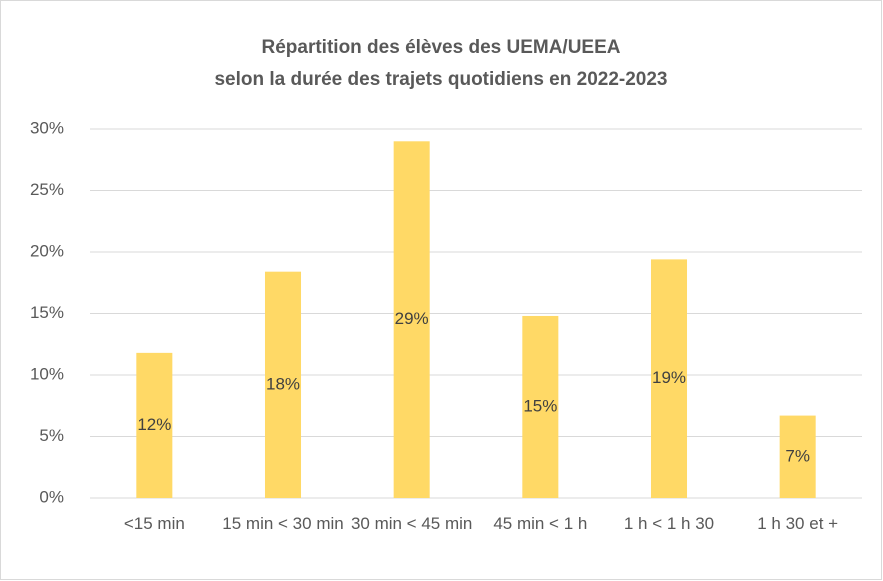  What do you see at coordinates (797, 523) in the screenshot?
I see `x-tick-label: 1 h 30 et +` at bounding box center [797, 523].